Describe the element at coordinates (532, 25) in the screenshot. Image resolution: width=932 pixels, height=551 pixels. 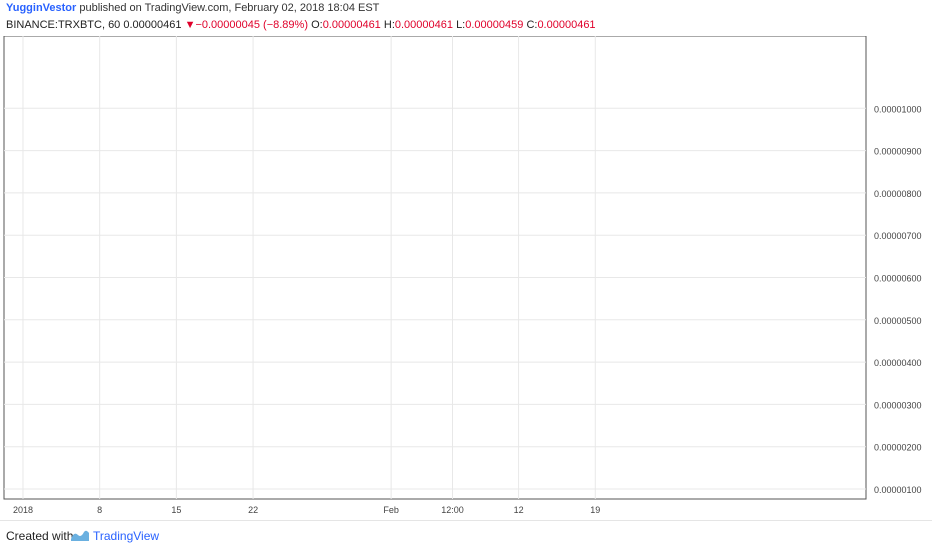
I see `close-label: C:` at that location.